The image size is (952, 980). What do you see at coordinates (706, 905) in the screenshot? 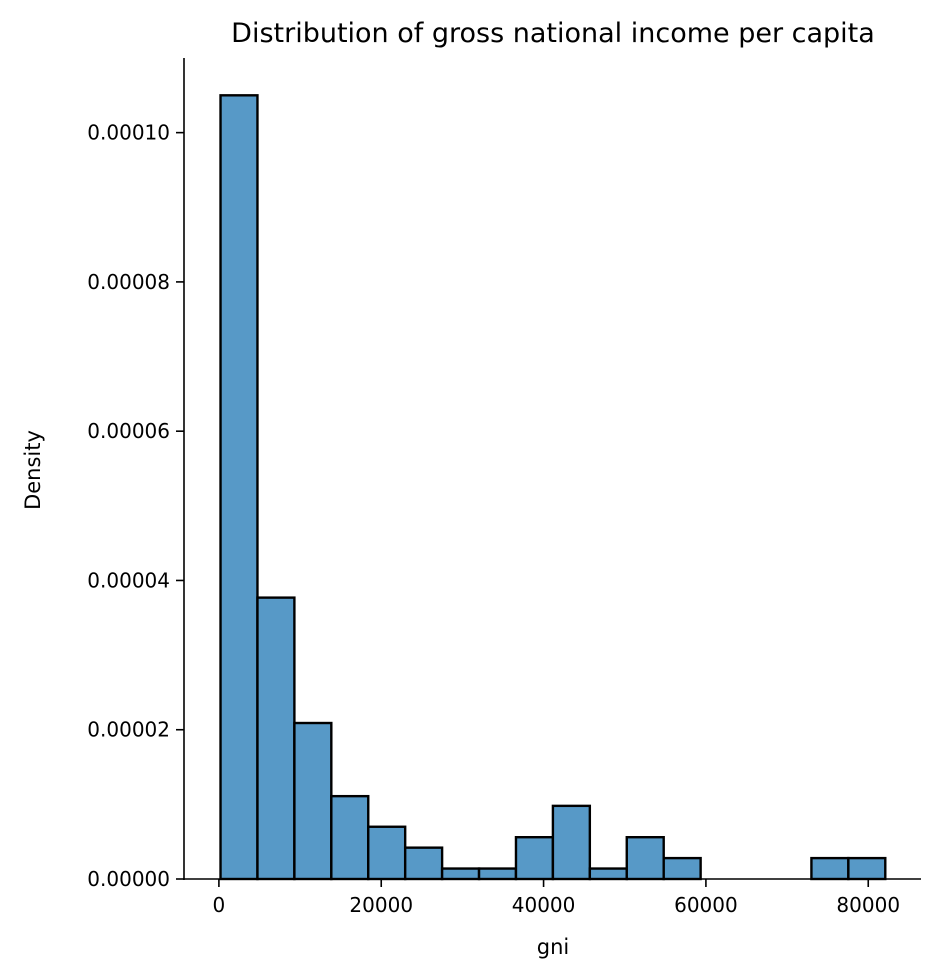
I see `x-tick-label: 60000` at bounding box center [706, 905].